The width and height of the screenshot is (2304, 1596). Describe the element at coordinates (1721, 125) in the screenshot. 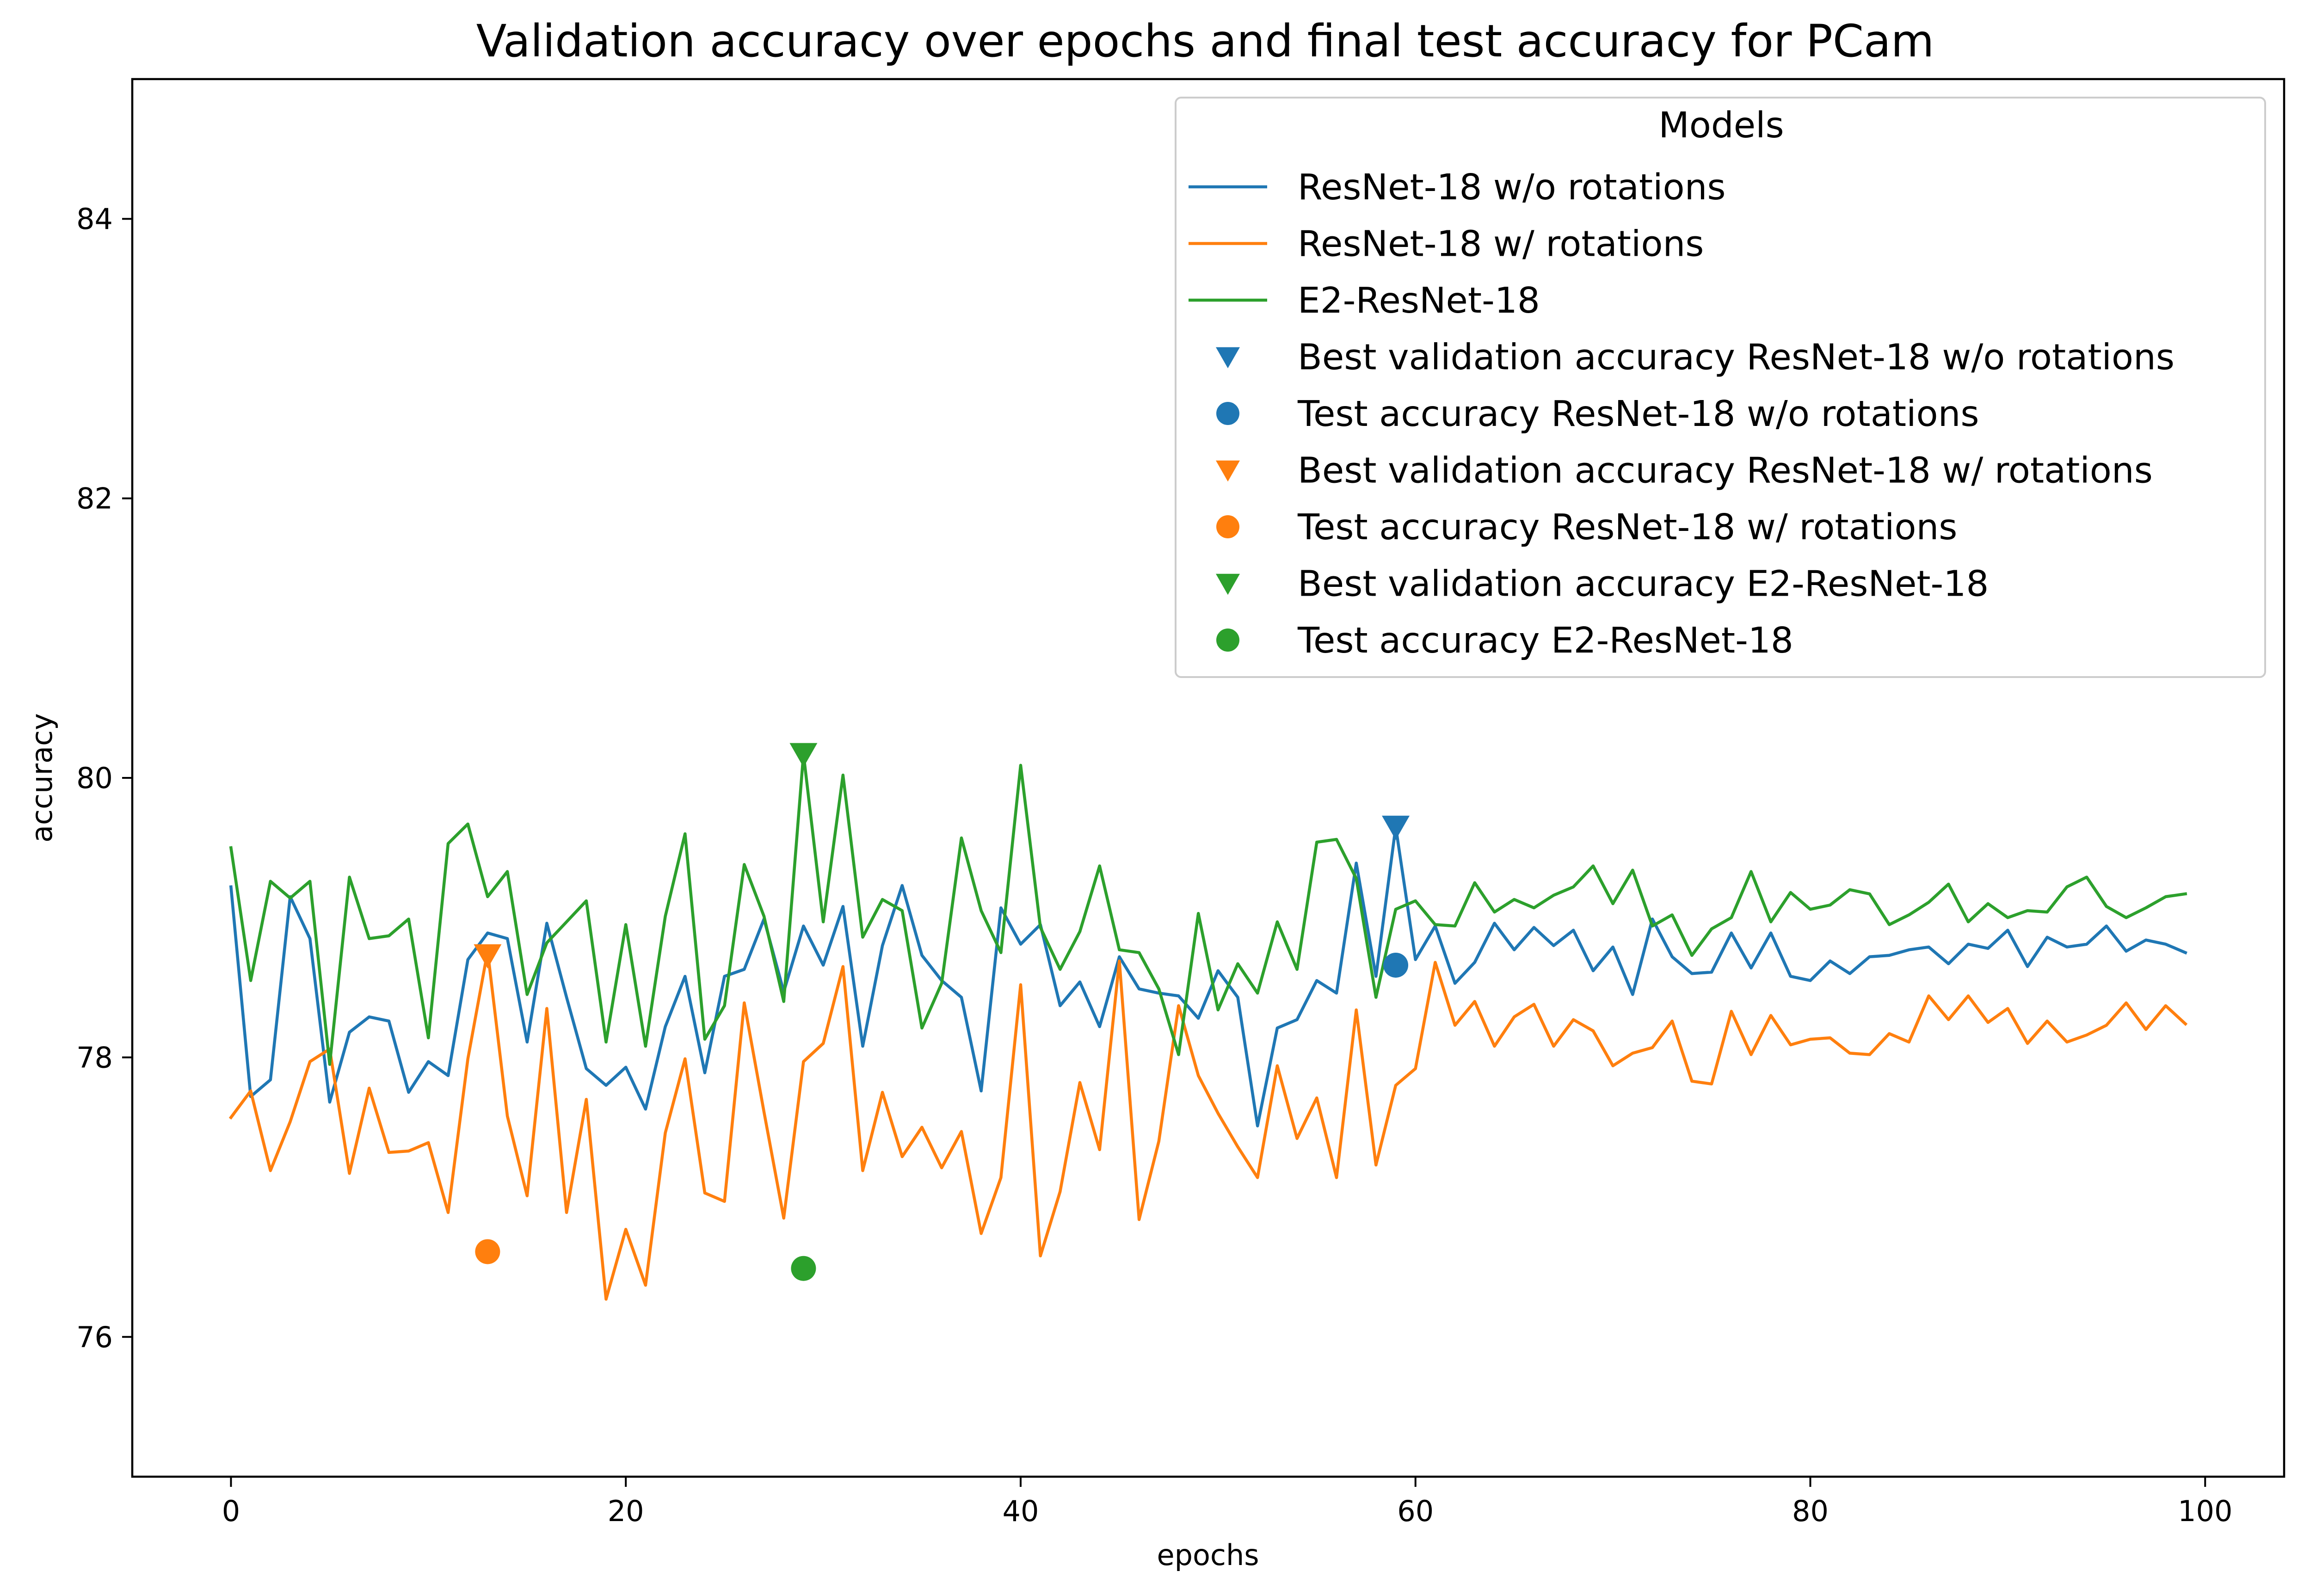

I see `legend-title: Models` at that location.